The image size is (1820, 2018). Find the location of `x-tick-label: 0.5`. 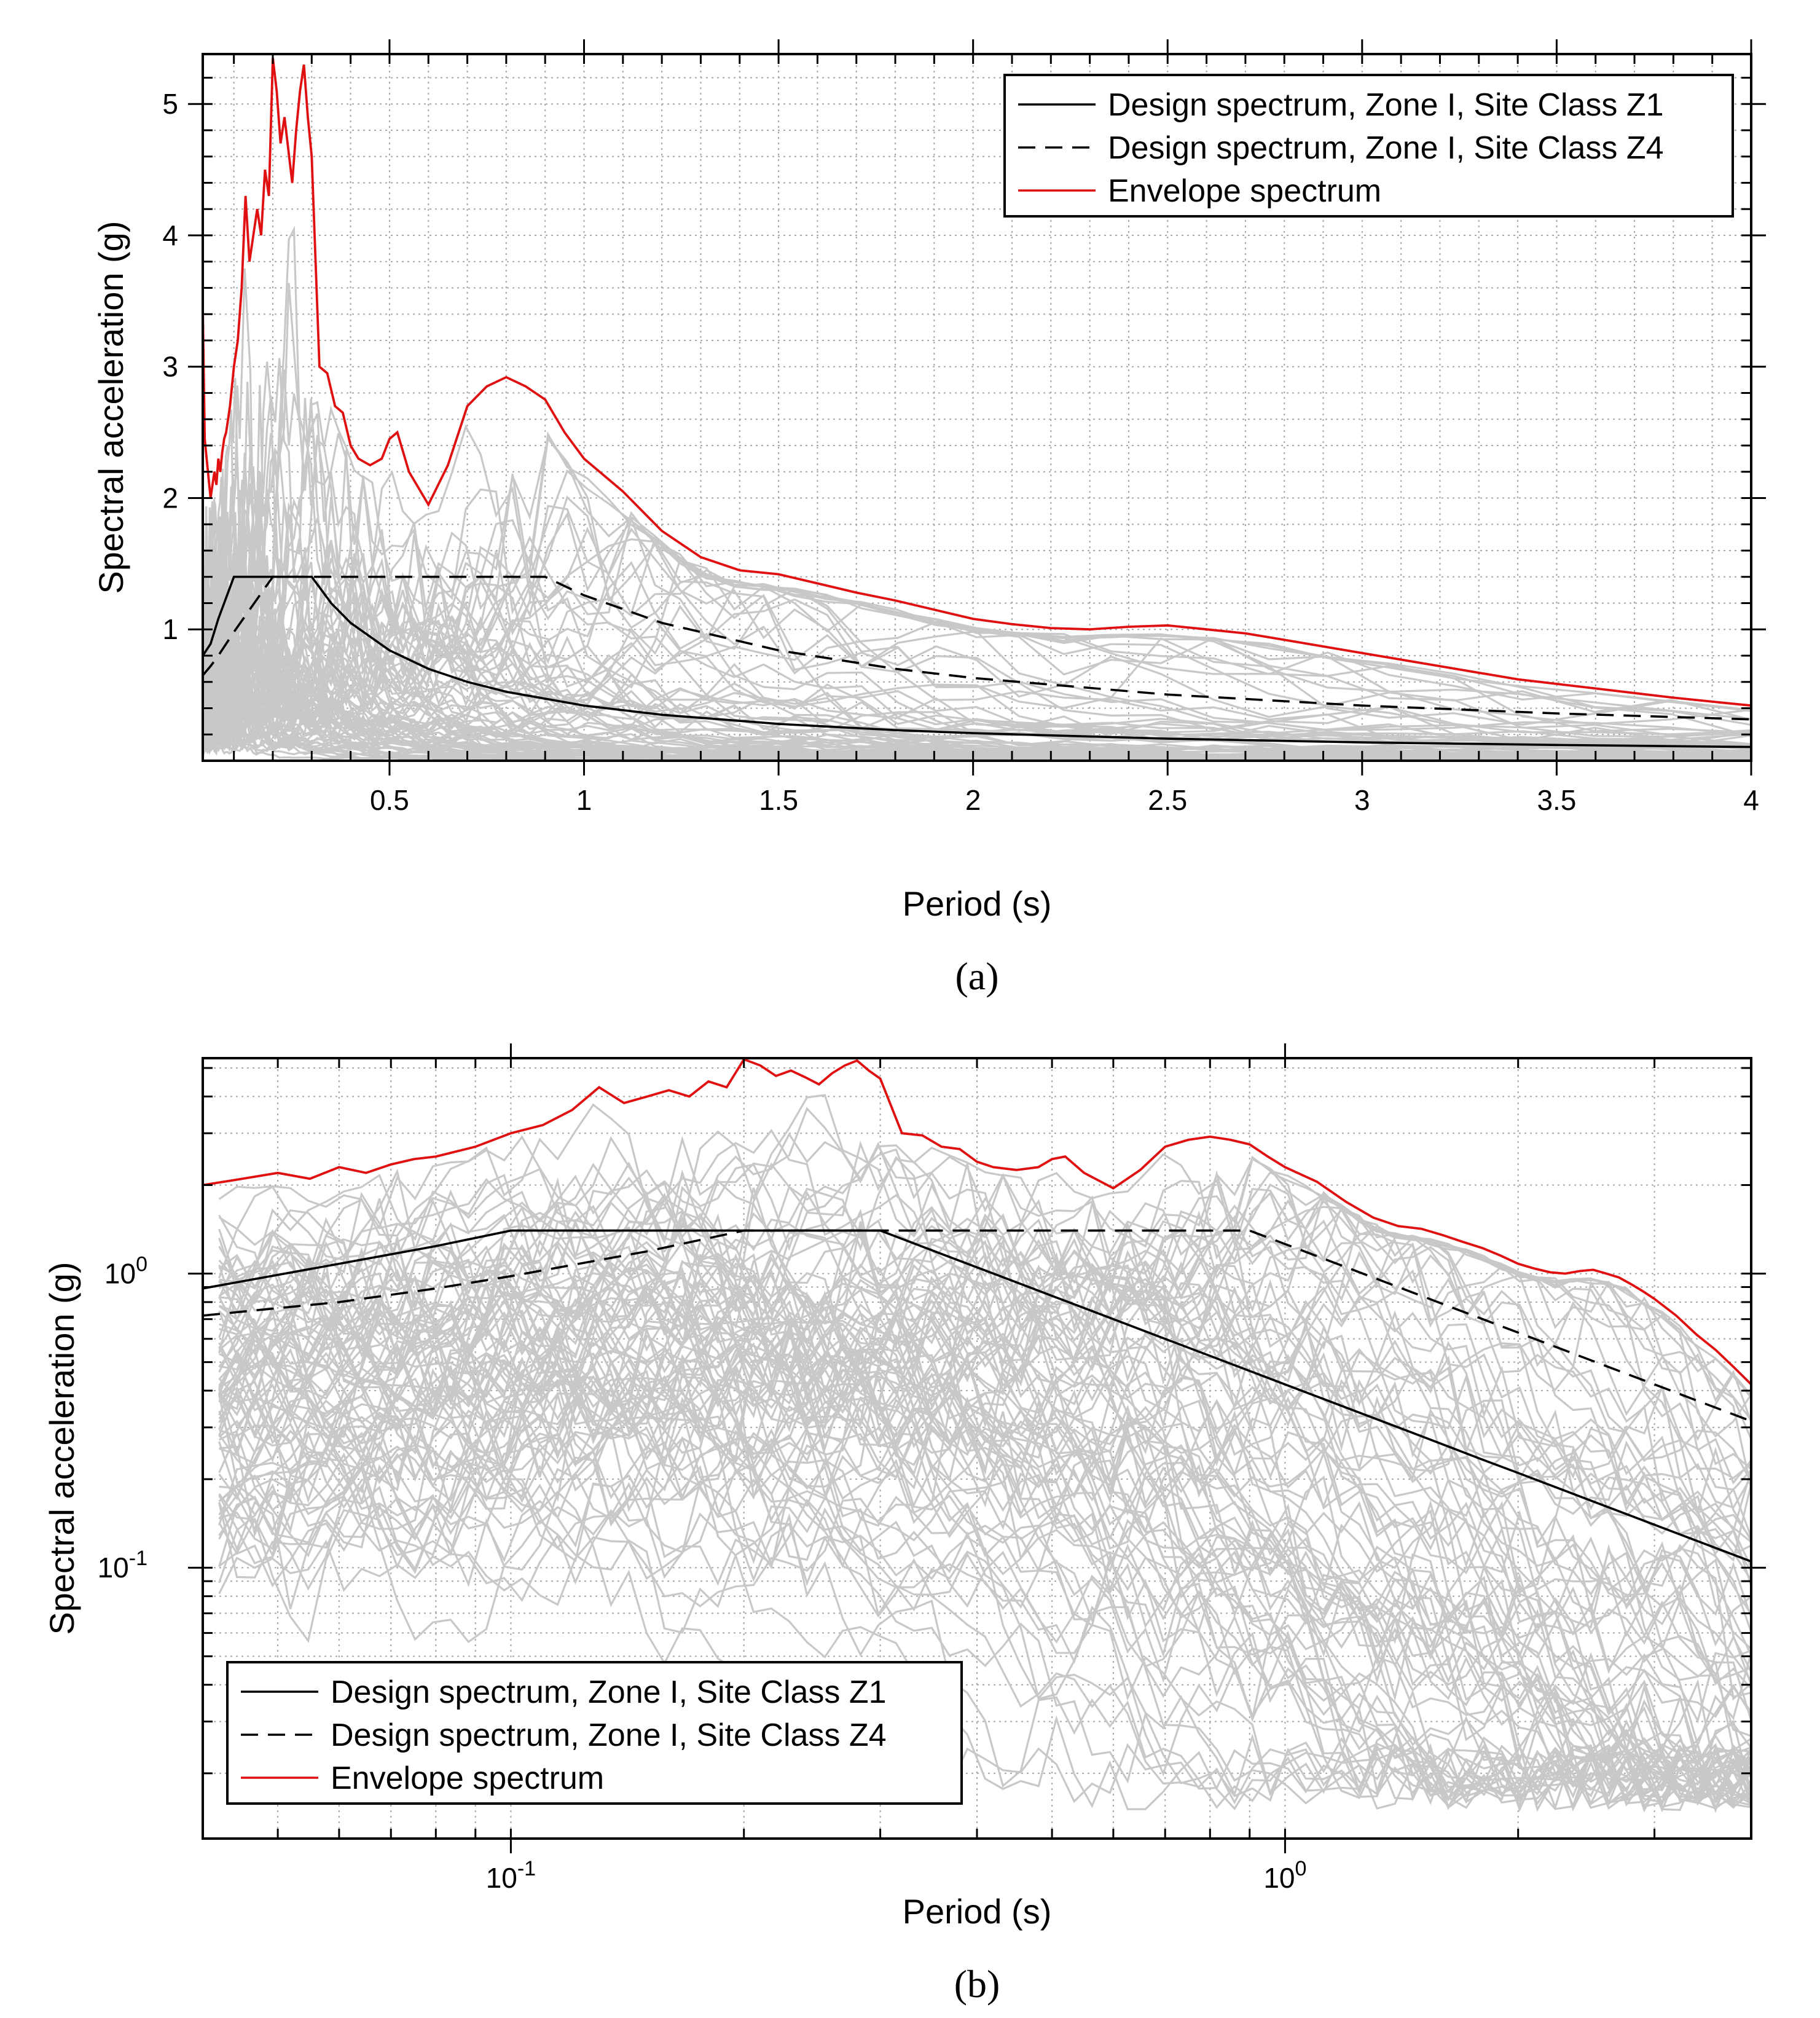

x-tick-label: 0.5 is located at coordinates (389, 800).